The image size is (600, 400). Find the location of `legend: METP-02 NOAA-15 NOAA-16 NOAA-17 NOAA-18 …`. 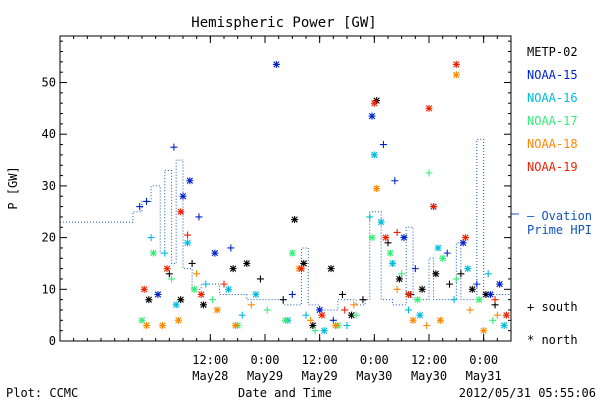

legend: METP-02 NOAA-15 NOAA-16 NOAA-17 NOAA-18 … is located at coordinates (559, 196).